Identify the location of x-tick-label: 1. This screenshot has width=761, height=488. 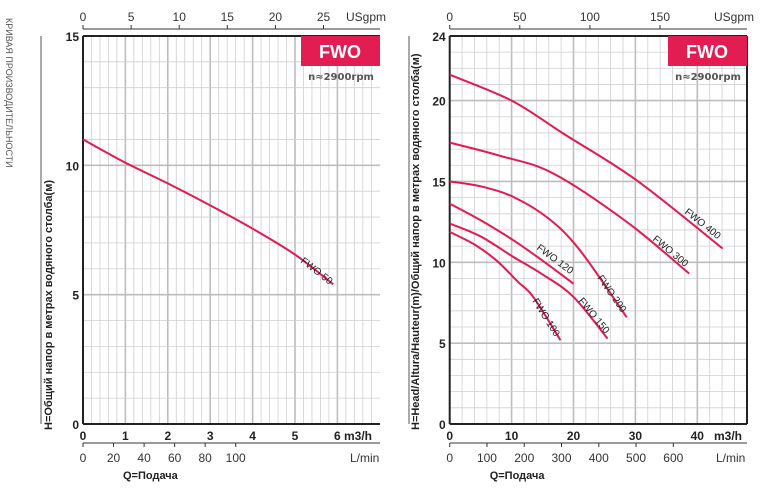
(125, 436).